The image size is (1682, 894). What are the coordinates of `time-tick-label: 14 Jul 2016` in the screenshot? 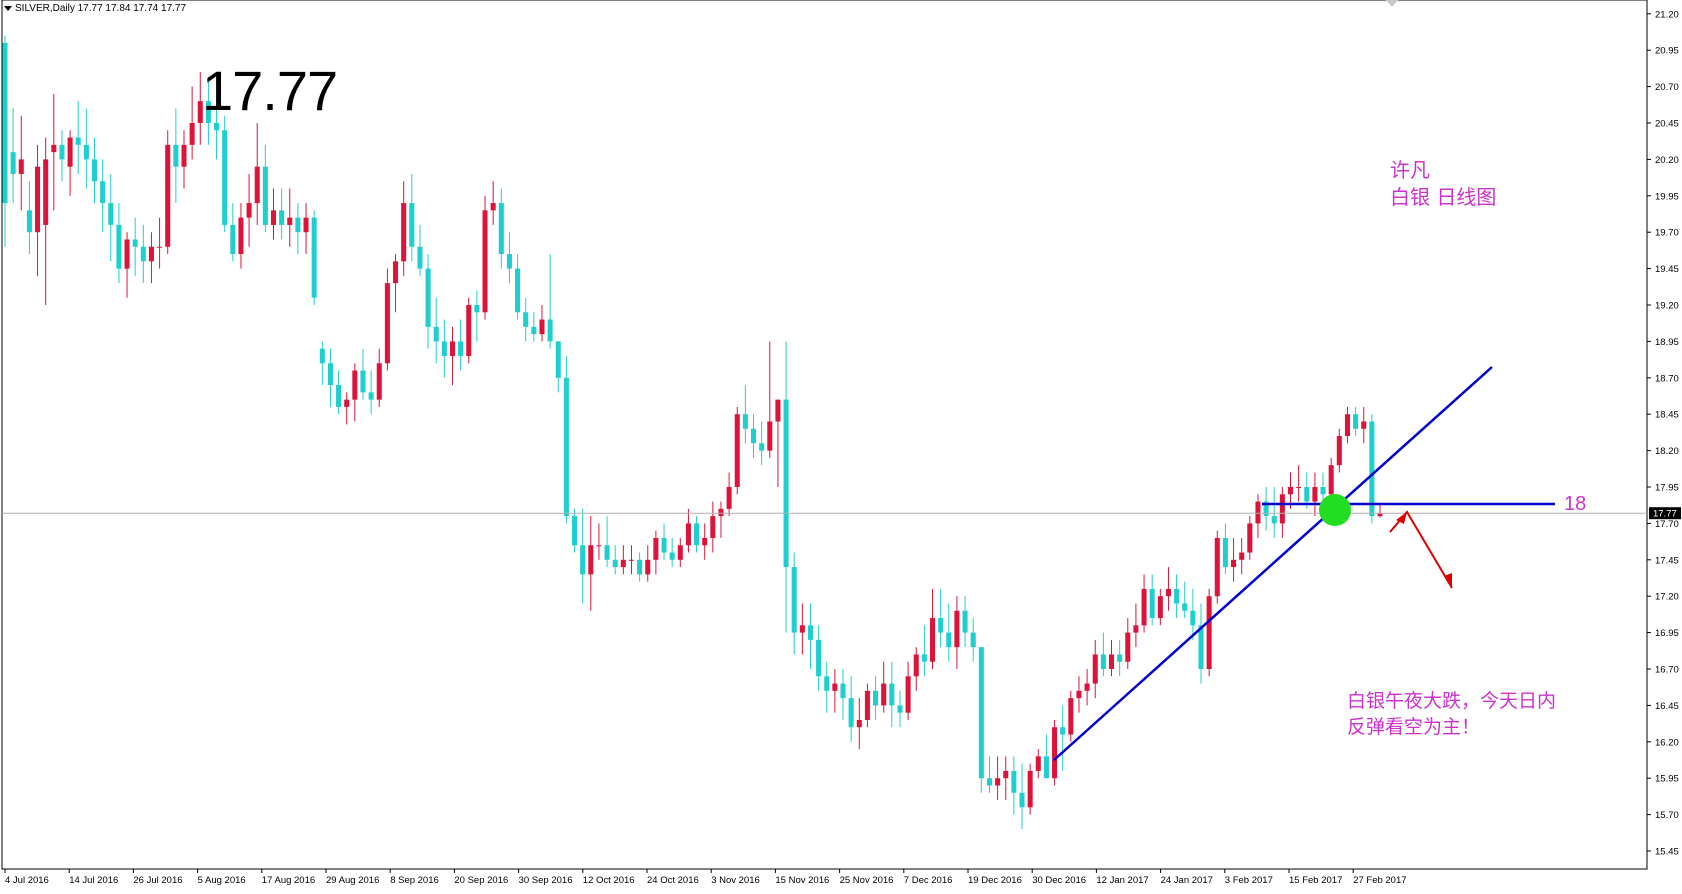 It's located at (93, 880).